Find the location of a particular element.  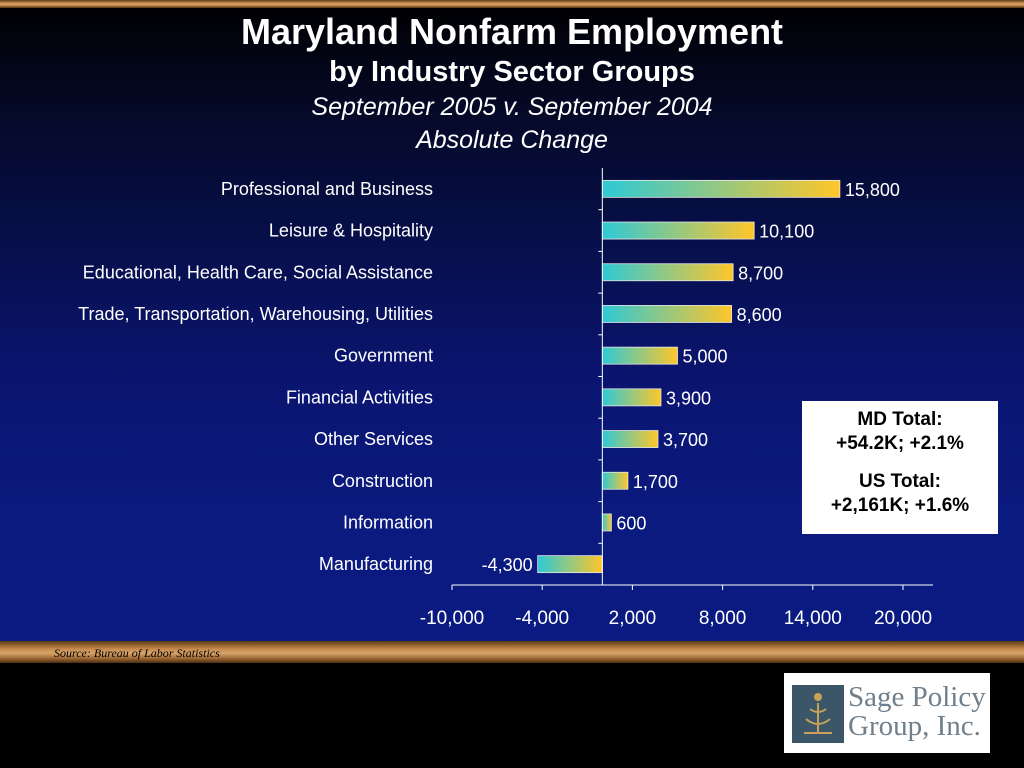

value-label-6: 3,700 is located at coordinates (685, 440).